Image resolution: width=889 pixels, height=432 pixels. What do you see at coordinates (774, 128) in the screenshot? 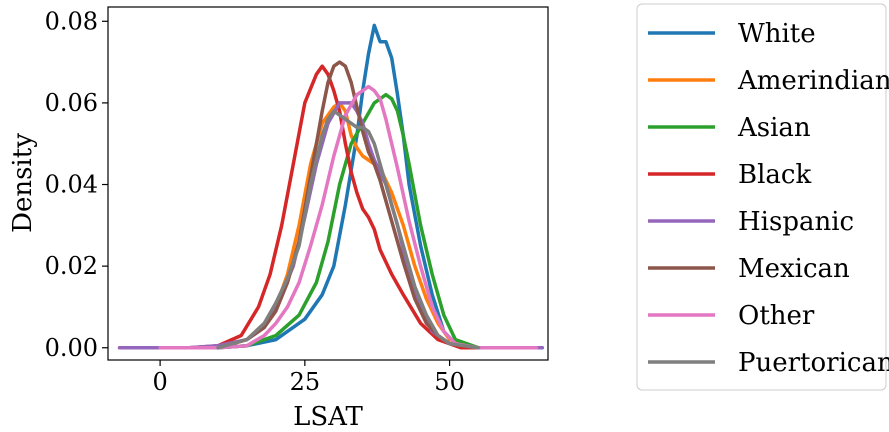
I see `legend-label: Asian` at bounding box center [774, 128].